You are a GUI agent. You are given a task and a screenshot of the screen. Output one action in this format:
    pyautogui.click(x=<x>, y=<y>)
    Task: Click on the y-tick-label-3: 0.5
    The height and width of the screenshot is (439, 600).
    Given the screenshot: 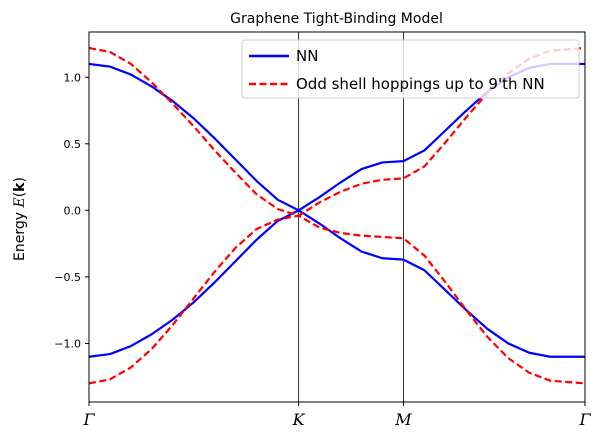 What is the action you would take?
    pyautogui.click(x=73, y=144)
    